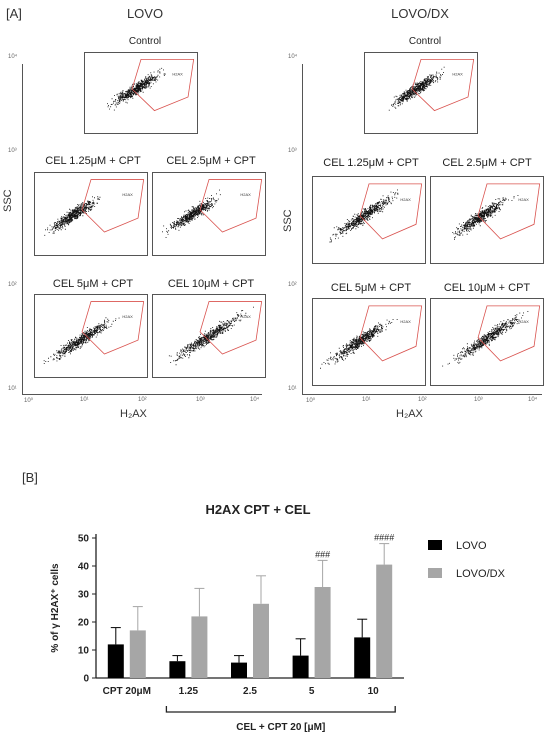 This screenshot has width=550, height=748. I want to click on legend-label: LOVO/DX, so click(481, 574).